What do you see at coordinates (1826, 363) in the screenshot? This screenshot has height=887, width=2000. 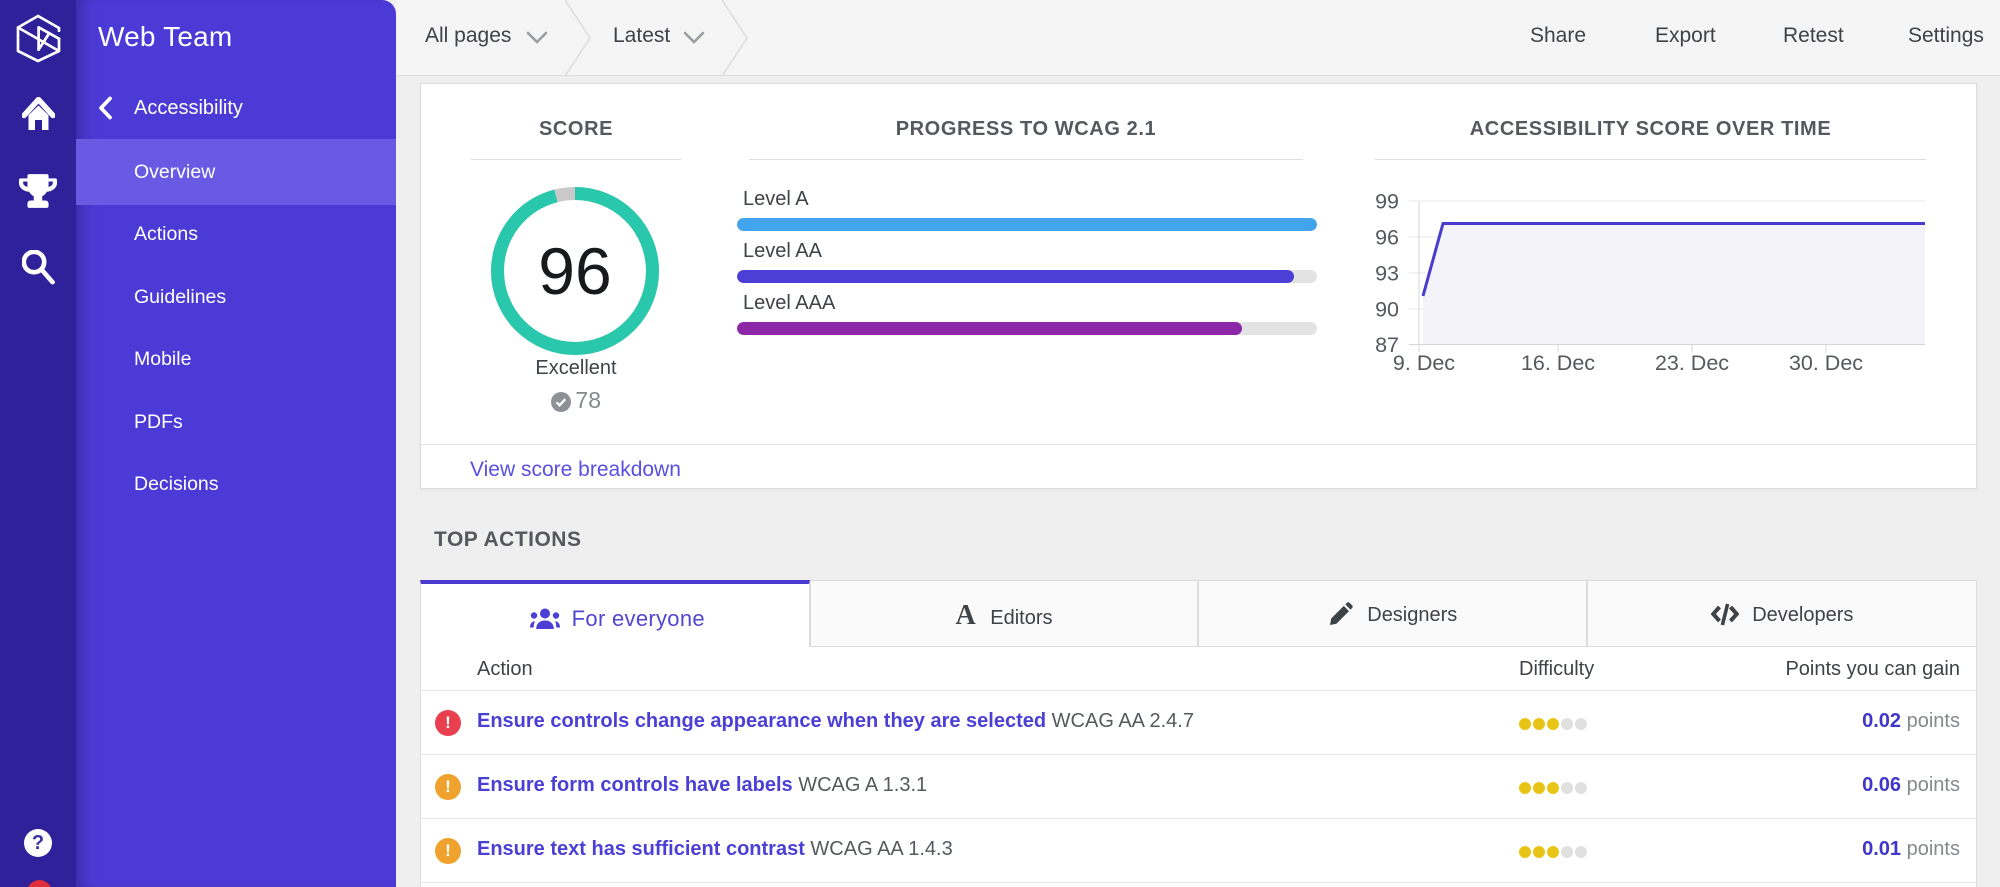 I see `svg-text: 30. Dec` at bounding box center [1826, 363].